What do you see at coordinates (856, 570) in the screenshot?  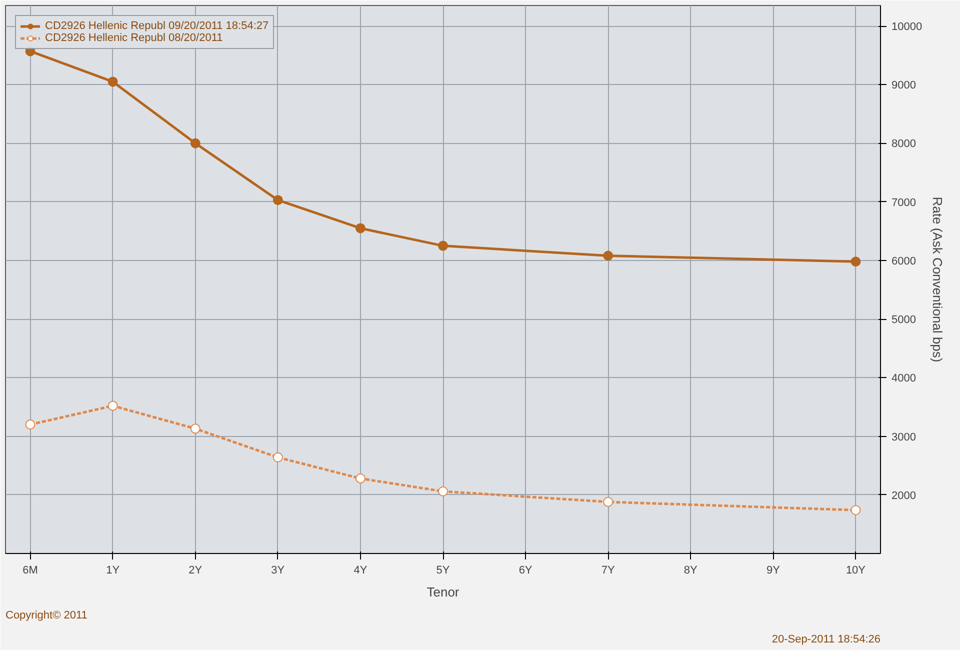 I see `x-tick-label: 10Y` at bounding box center [856, 570].